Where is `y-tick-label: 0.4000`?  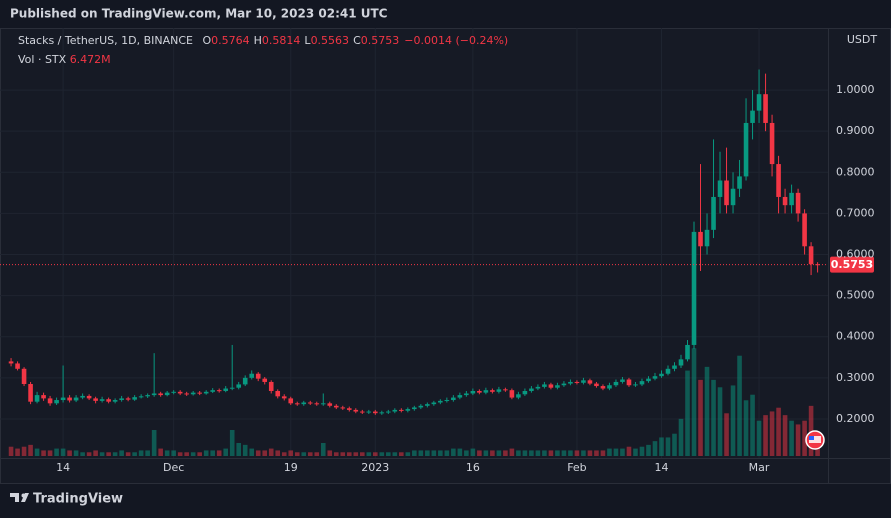
y-tick-label: 0.4000 is located at coordinates (855, 336).